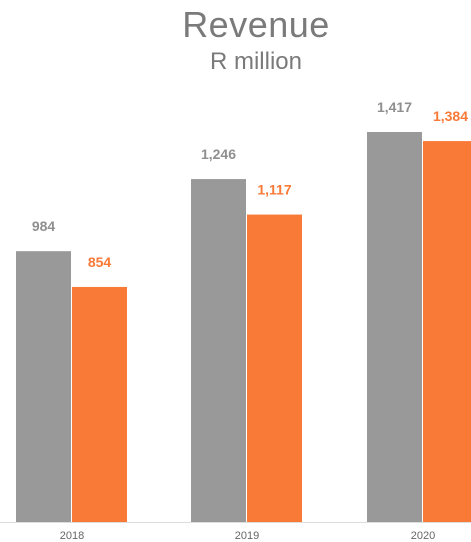  Describe the element at coordinates (255, 61) in the screenshot. I see `chart-subtitle: R million` at that location.